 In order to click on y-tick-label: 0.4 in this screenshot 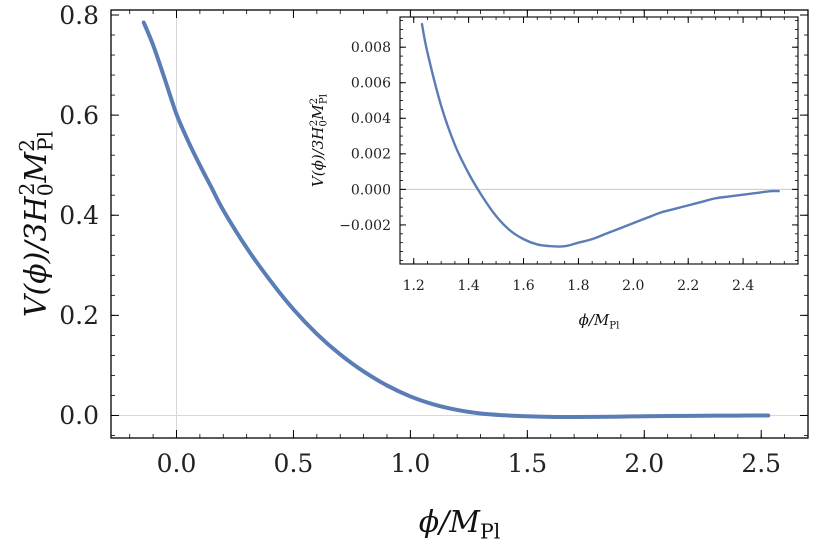, I will do `click(79, 215)`.